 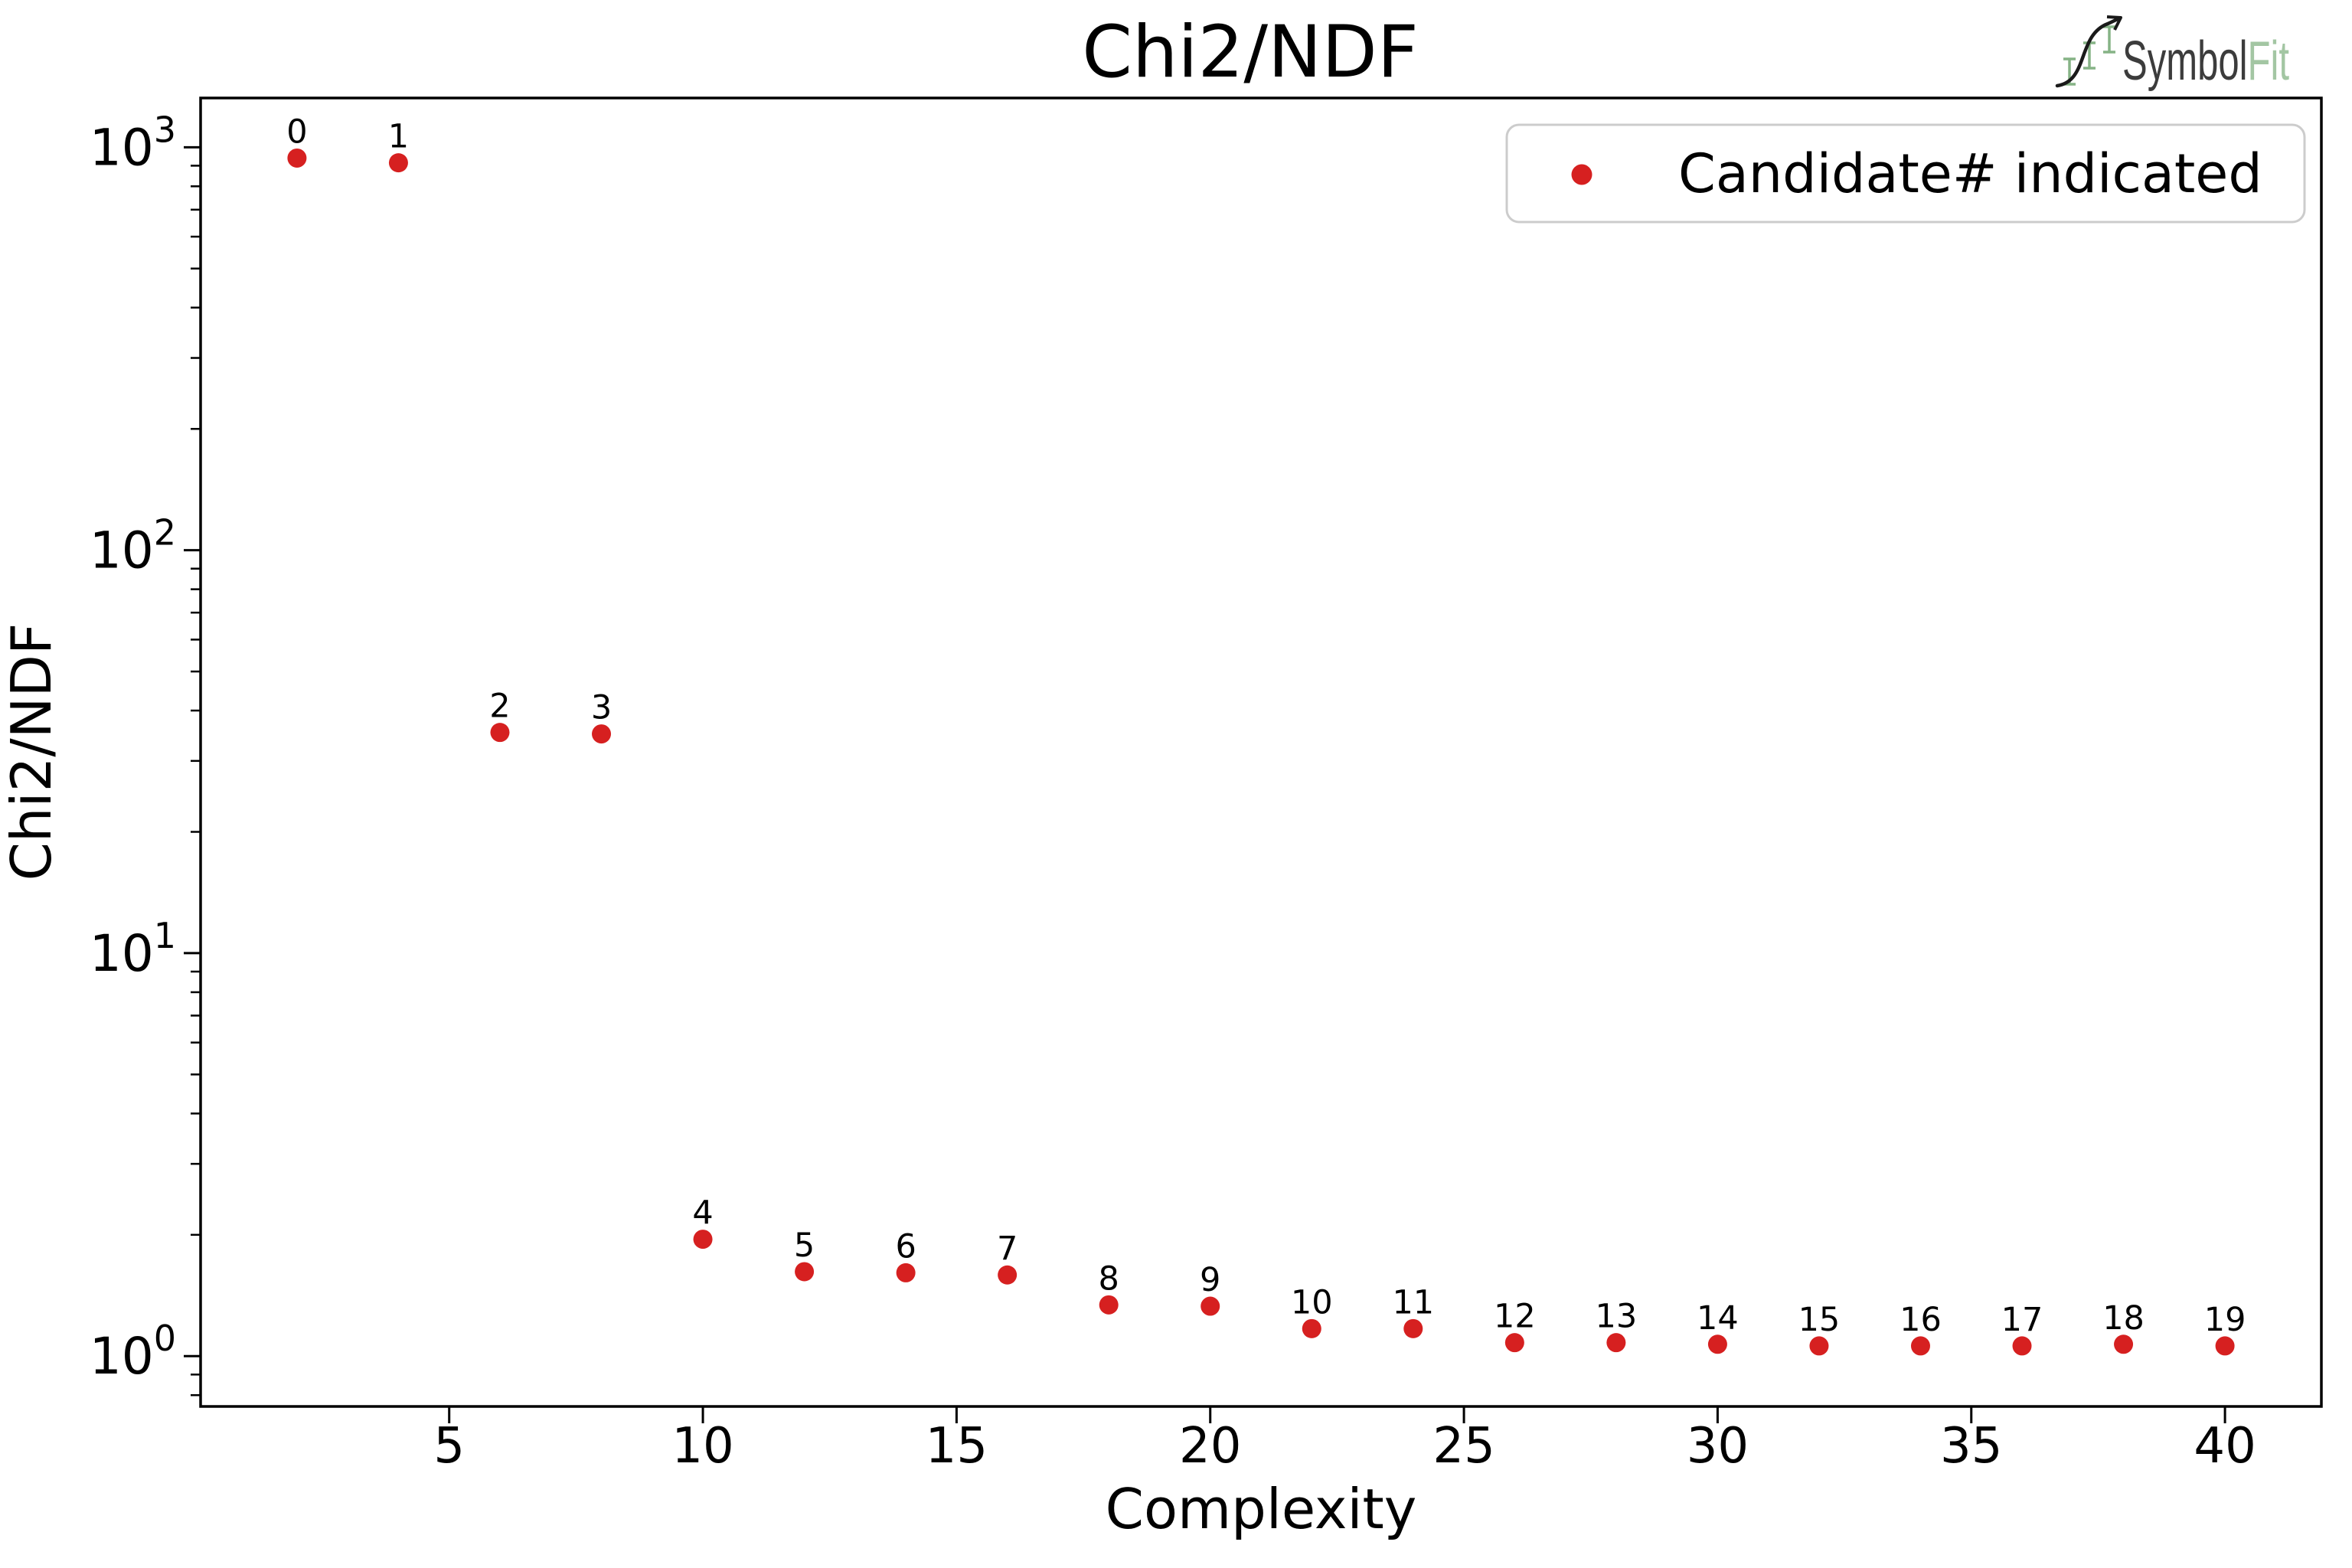 What do you see at coordinates (1819, 1320) in the screenshot?
I see `data-point-label: 15` at bounding box center [1819, 1320].